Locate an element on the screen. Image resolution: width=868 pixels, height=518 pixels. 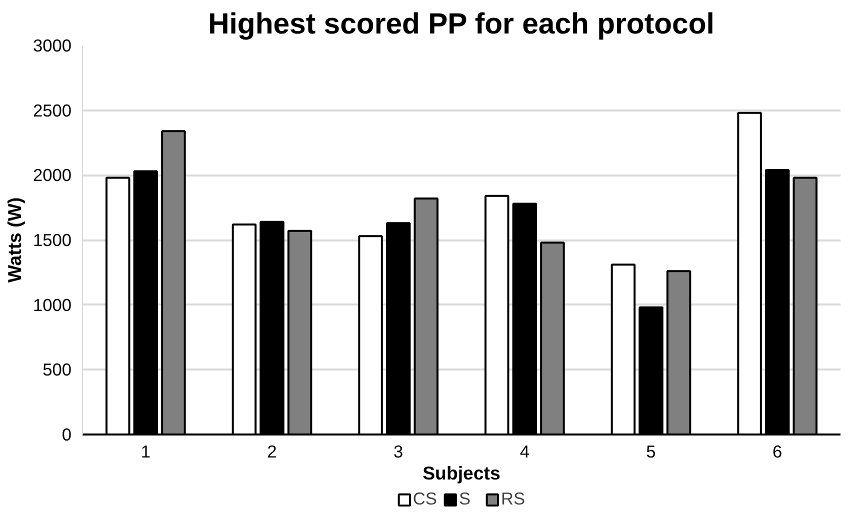
y-tick-label: 1000 is located at coordinates (52, 304).